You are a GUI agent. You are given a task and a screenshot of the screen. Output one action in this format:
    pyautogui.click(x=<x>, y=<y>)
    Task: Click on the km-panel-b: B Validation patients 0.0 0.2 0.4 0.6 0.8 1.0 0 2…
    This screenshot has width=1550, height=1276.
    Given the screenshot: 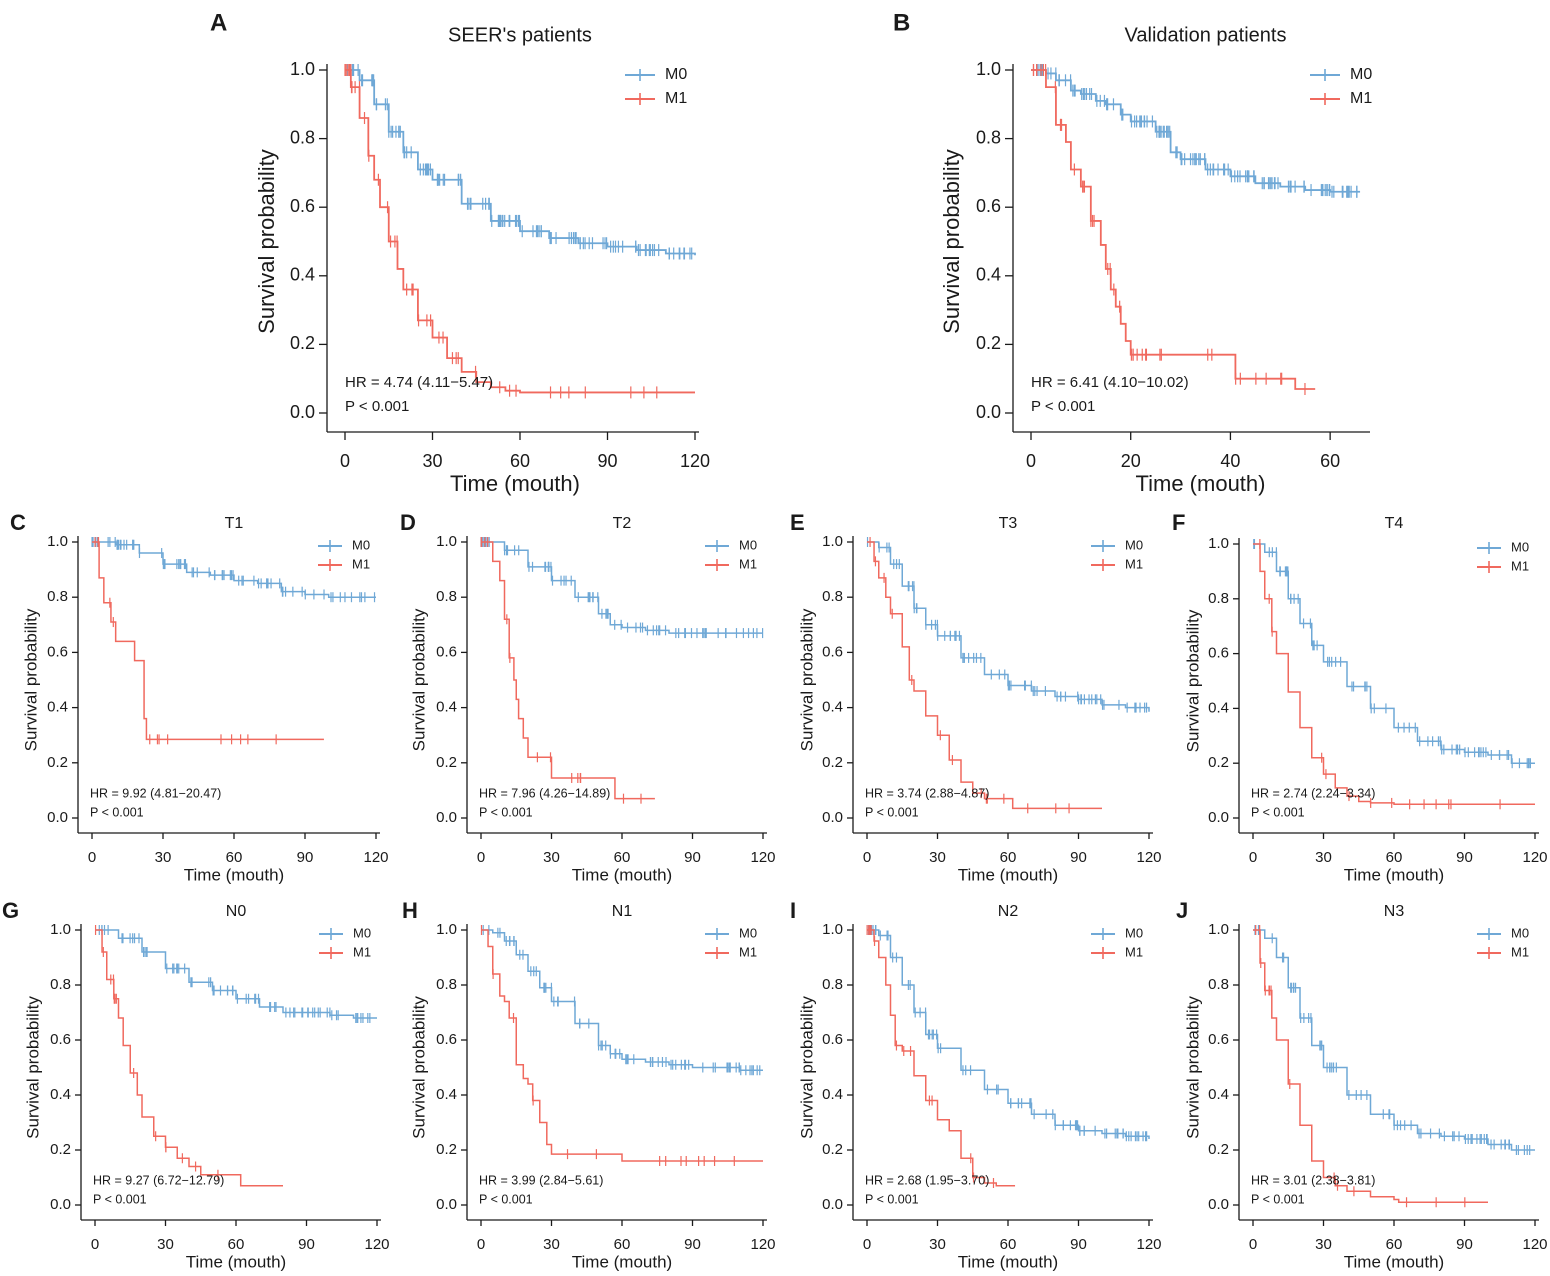 What is the action you would take?
    pyautogui.click(x=1132, y=252)
    